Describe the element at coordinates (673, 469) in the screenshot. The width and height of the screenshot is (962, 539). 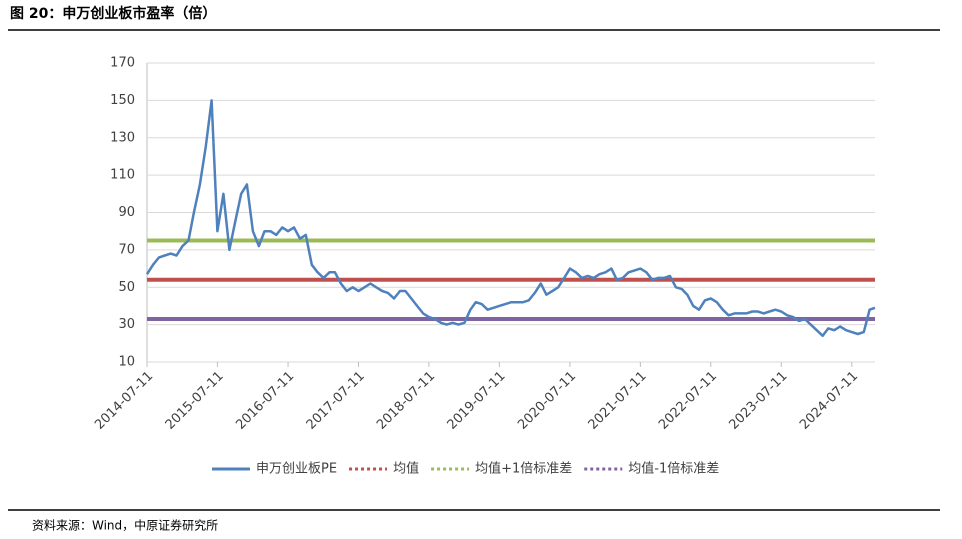
I see `legend-label: 均值-1倍标准差` at that location.